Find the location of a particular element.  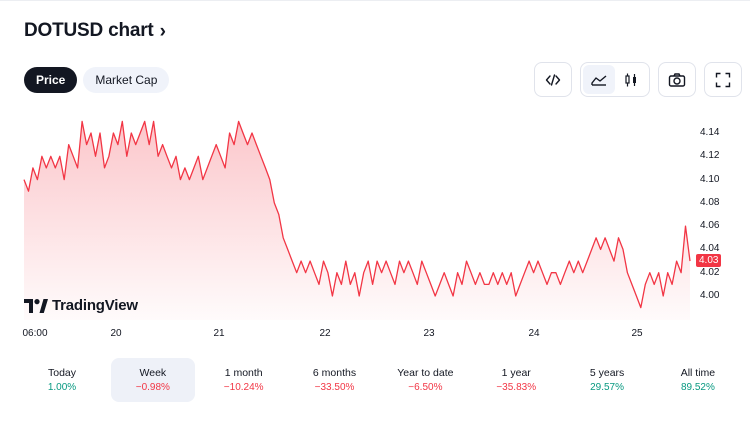

chart-toolbar is located at coordinates (638, 79).